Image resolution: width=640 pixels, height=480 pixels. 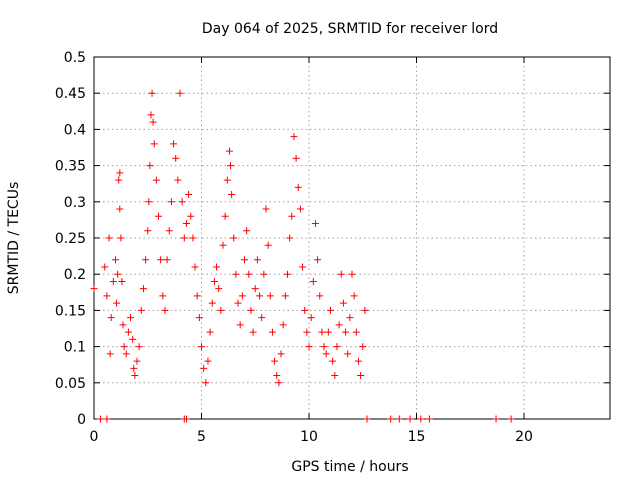 What do you see at coordinates (70, 311) in the screenshot?
I see `y-tick-label: 0.15` at bounding box center [70, 311].